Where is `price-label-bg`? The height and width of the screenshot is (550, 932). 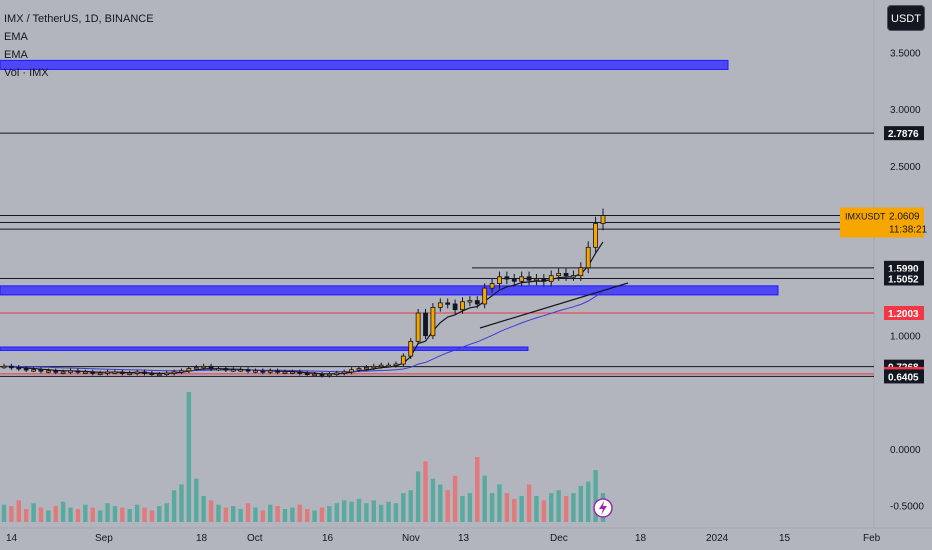 price-label-bg is located at coordinates (904, 133).